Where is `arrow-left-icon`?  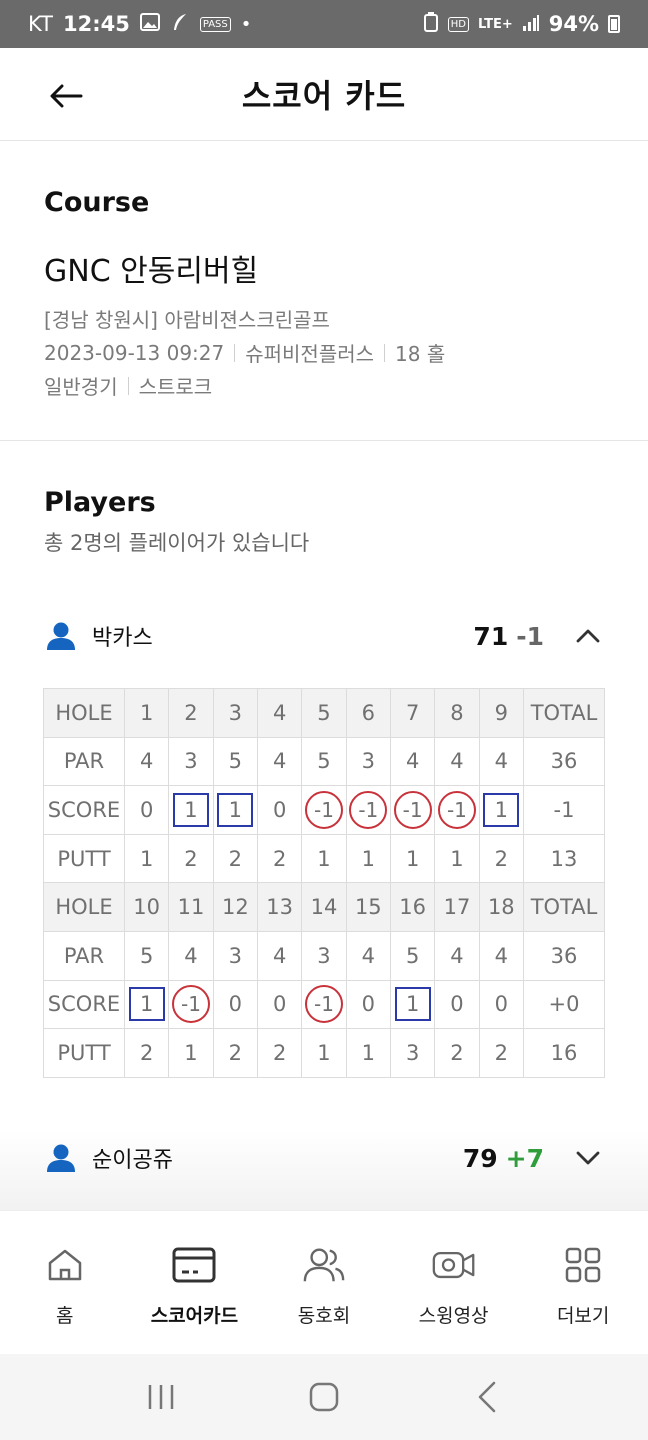 arrow-left-icon is located at coordinates (66, 96).